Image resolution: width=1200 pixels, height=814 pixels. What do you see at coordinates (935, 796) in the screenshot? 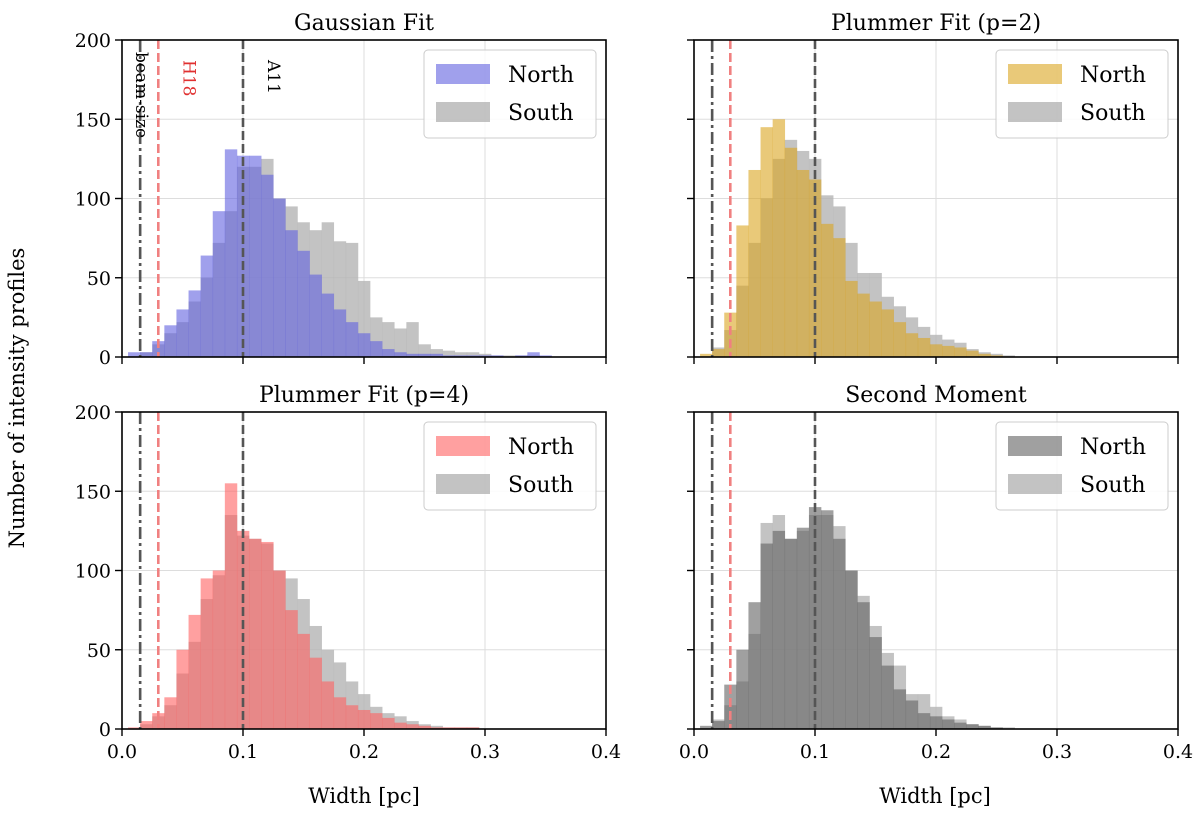
I see `x-axis-label-right: Width [pc]` at bounding box center [935, 796].